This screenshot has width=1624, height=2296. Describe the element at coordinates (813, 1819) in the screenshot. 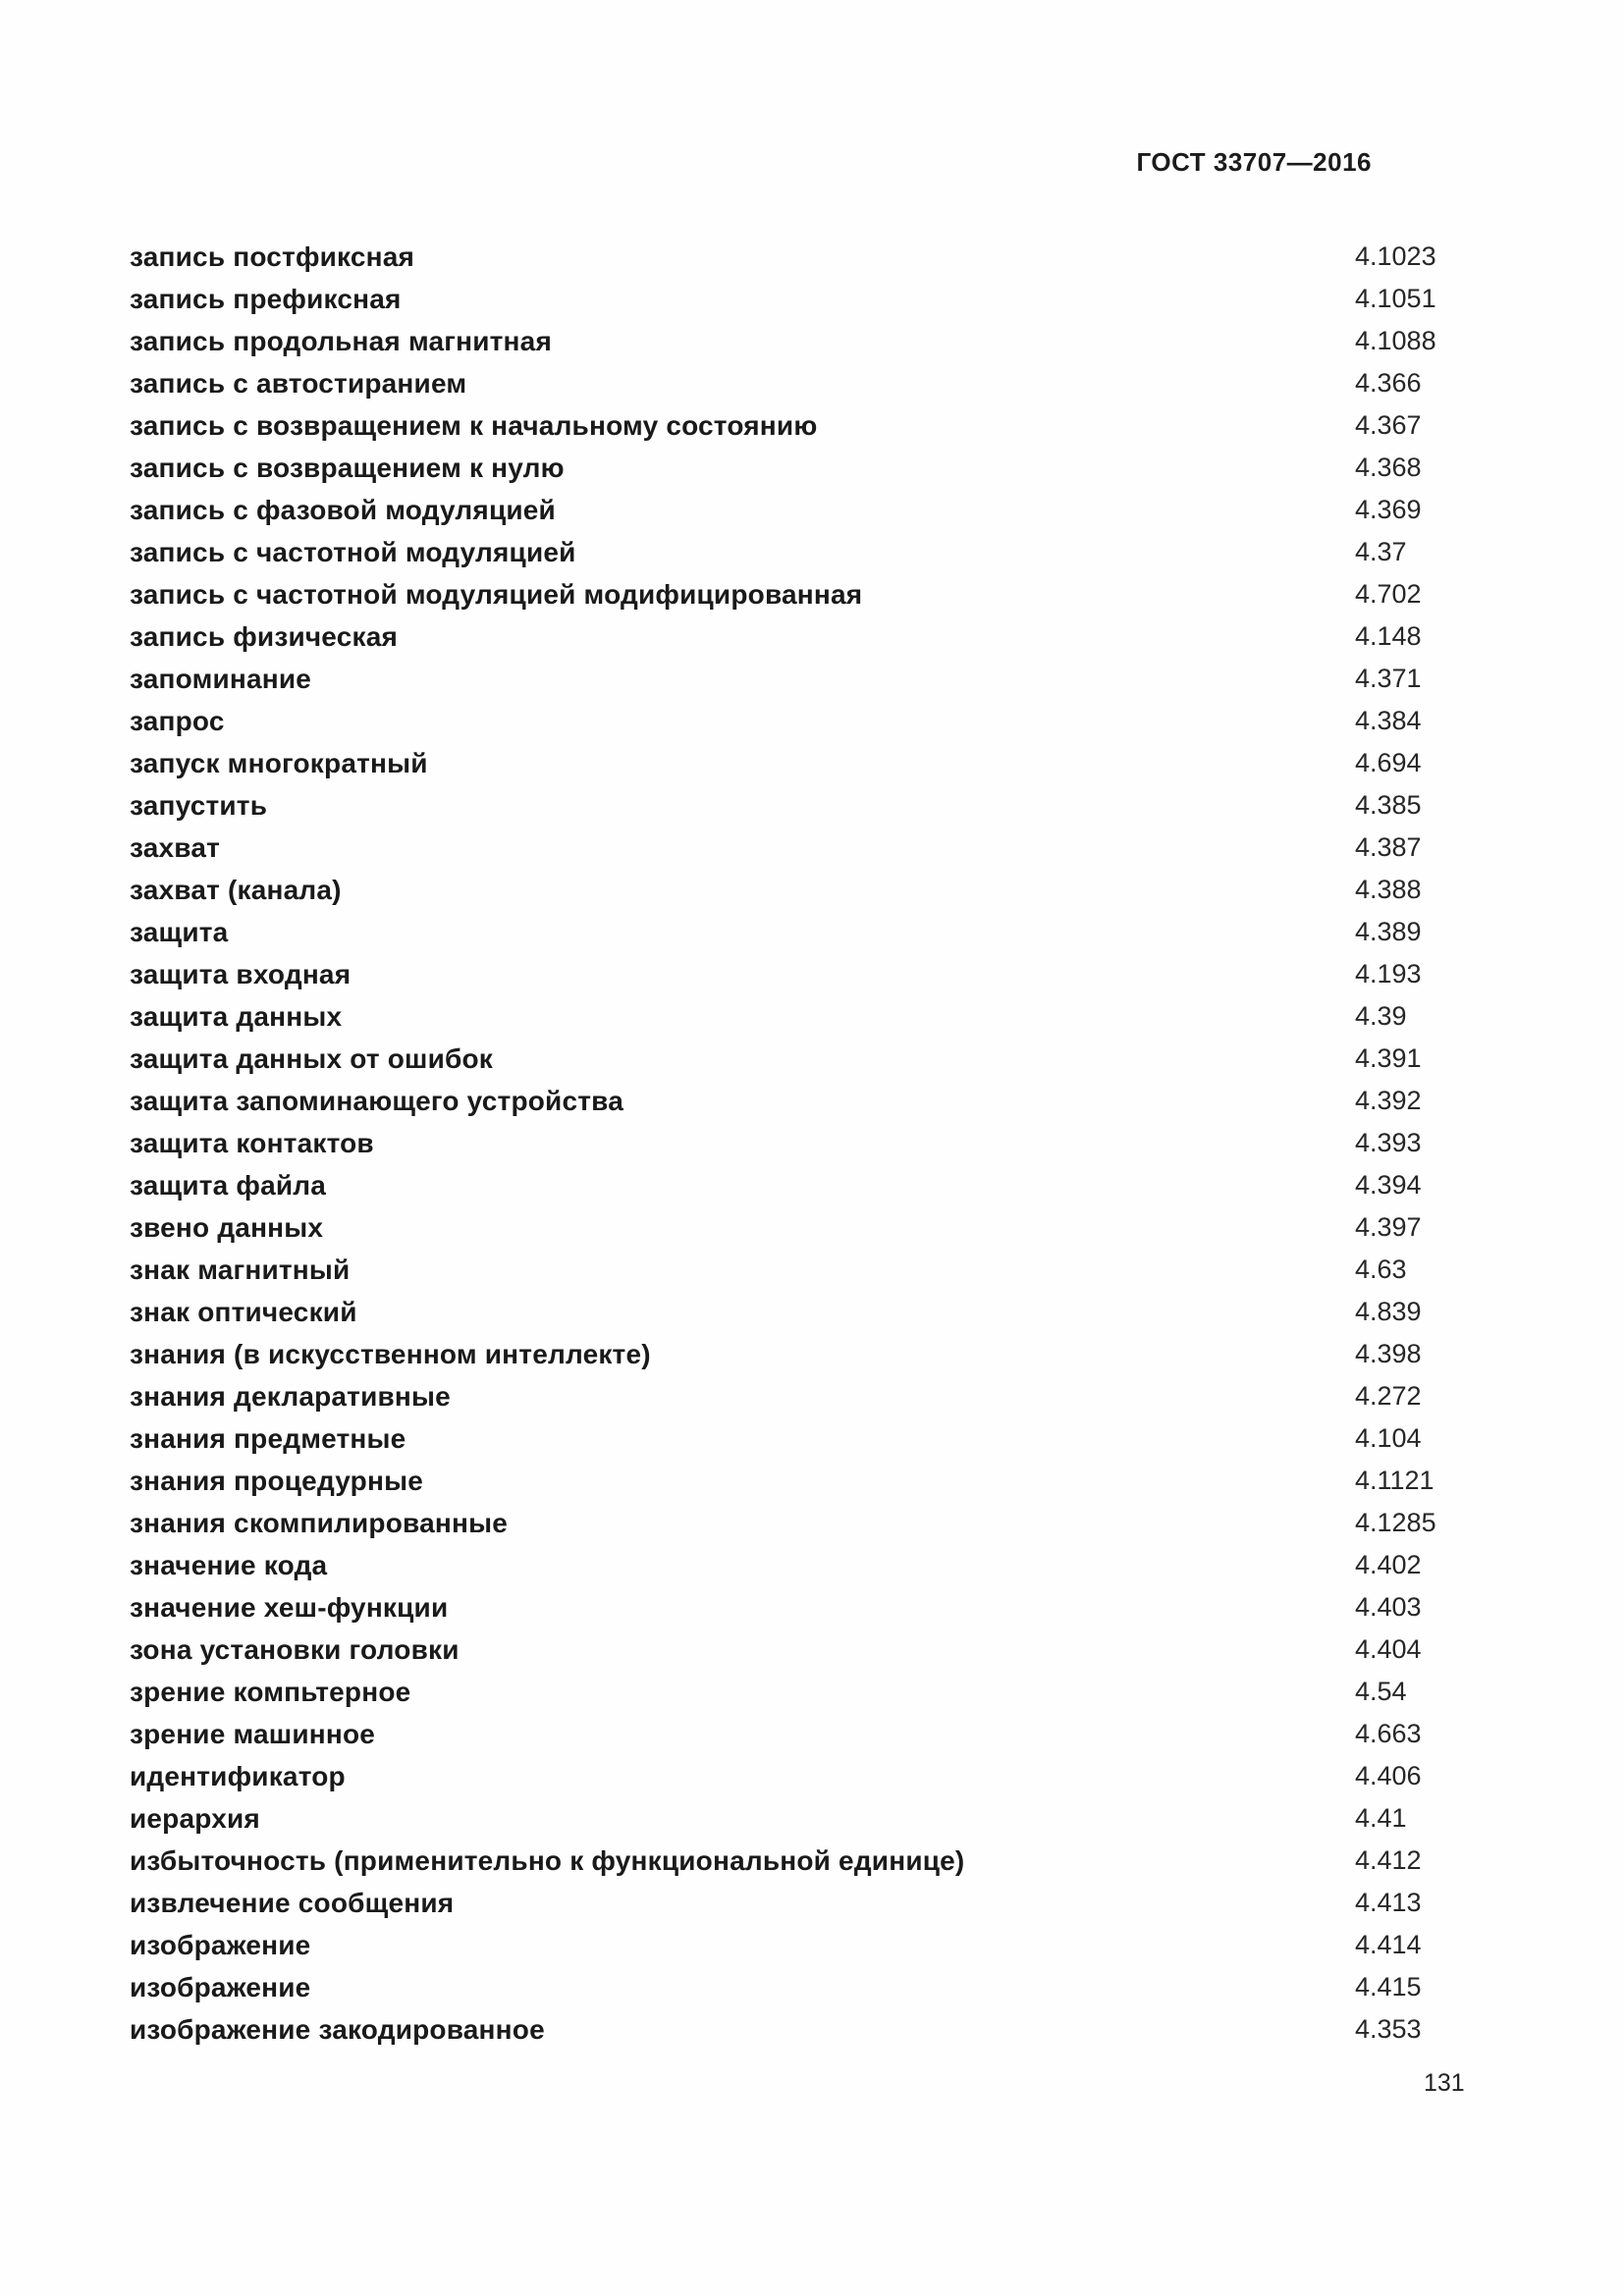

I see `index-row: иерархия 4.41` at that location.